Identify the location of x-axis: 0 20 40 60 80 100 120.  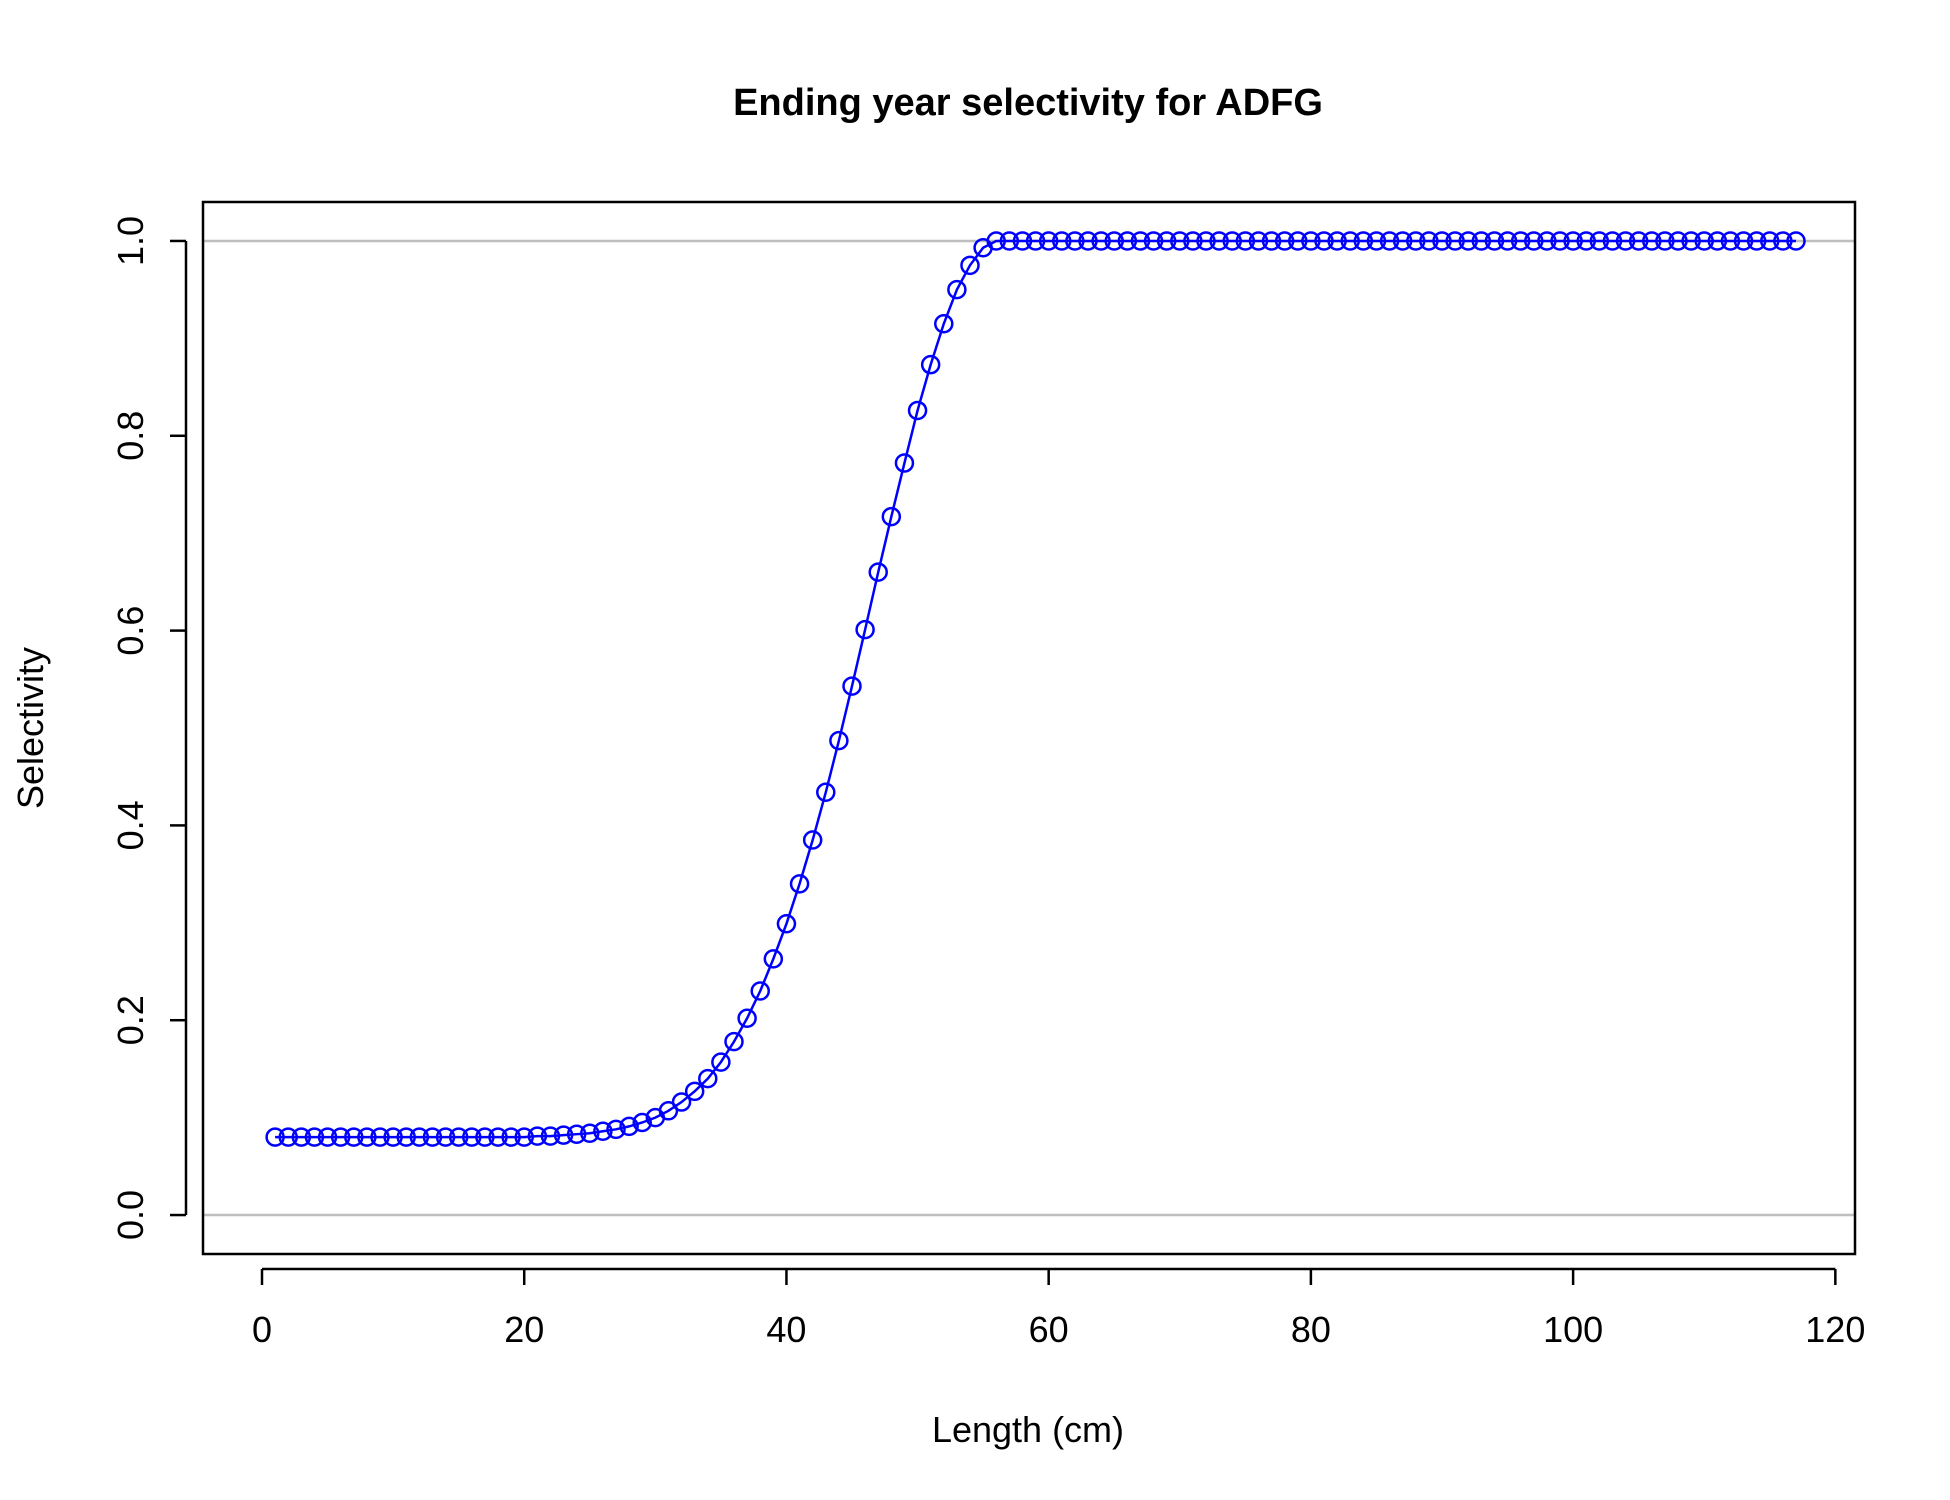
(1058, 1308).